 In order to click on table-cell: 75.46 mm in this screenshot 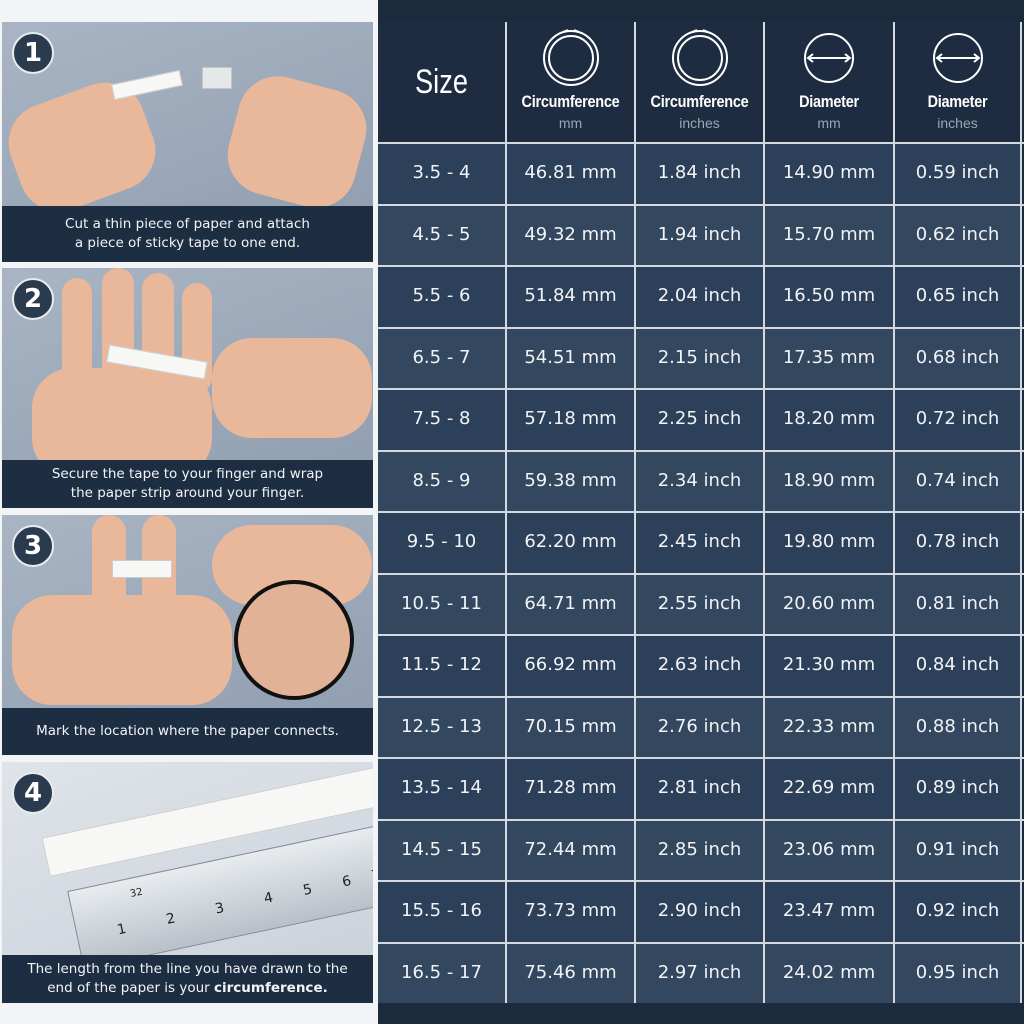, I will do `click(571, 973)`.